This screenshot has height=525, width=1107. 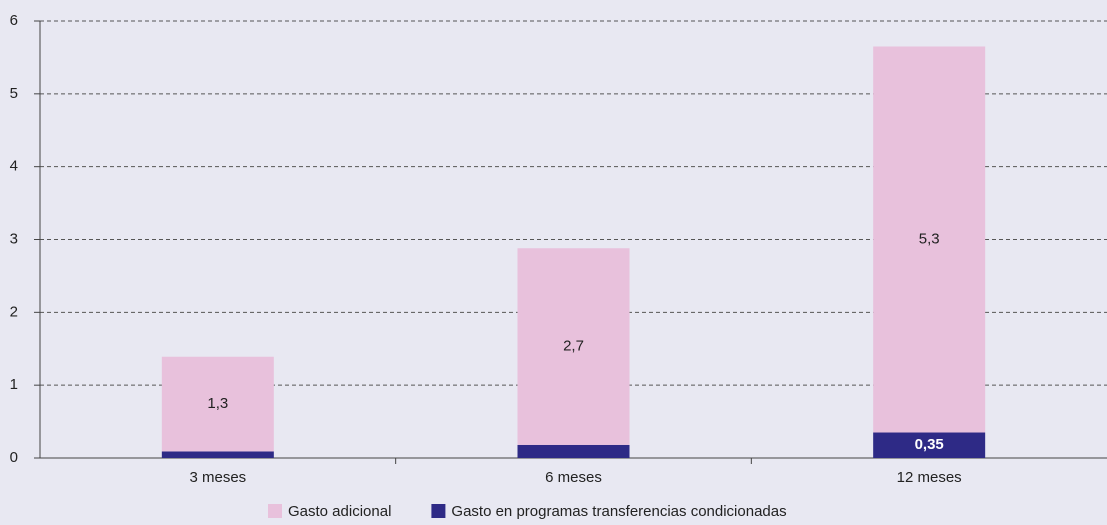 What do you see at coordinates (217, 477) in the screenshot?
I see `x-tick-label: 3 meses` at bounding box center [217, 477].